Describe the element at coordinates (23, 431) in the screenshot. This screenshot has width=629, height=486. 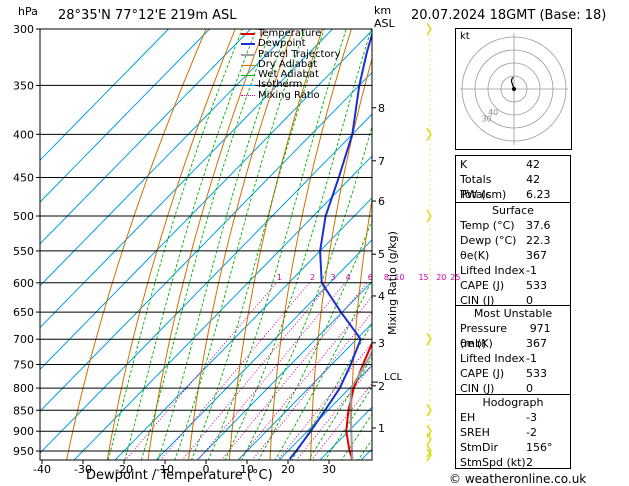
I see `pressure-tick-label: 900` at that location.